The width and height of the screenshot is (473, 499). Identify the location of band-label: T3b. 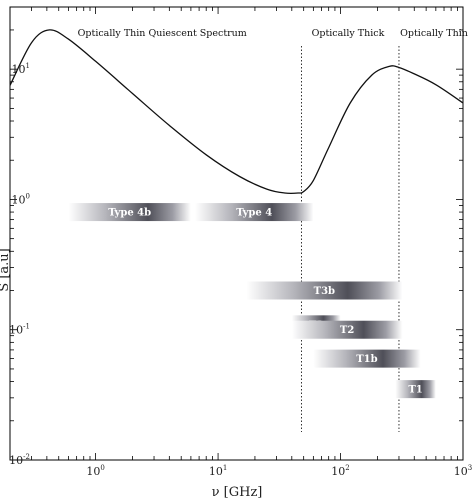
(324, 291).